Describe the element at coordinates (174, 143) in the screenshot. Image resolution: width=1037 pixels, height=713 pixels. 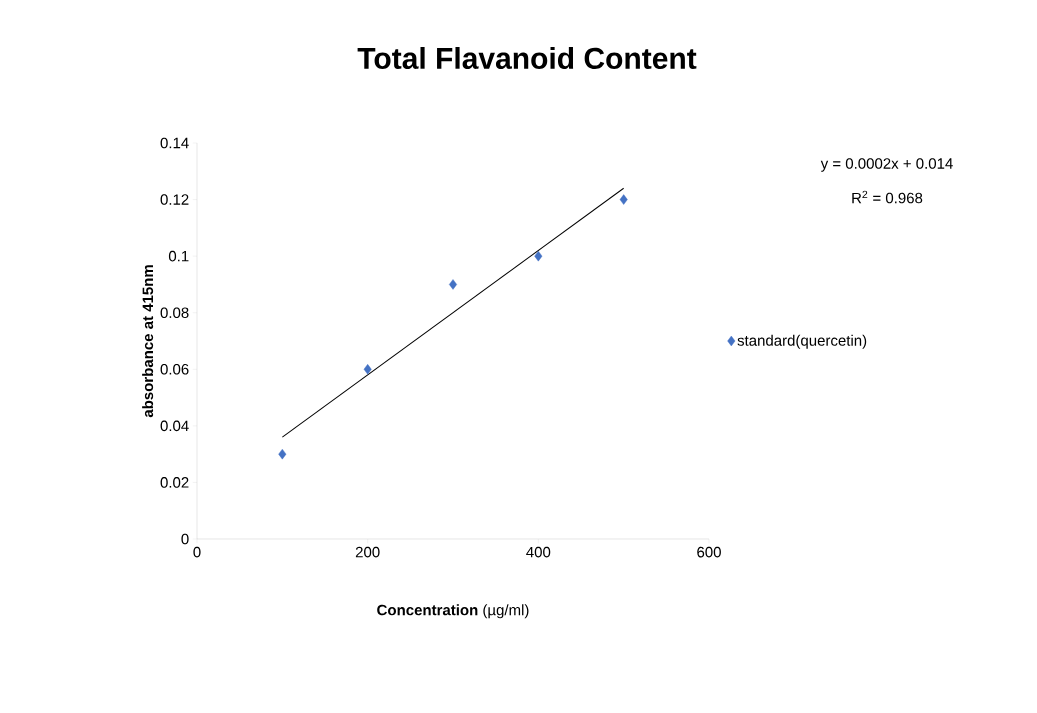
I see `y-tick-label: 0.14` at that location.